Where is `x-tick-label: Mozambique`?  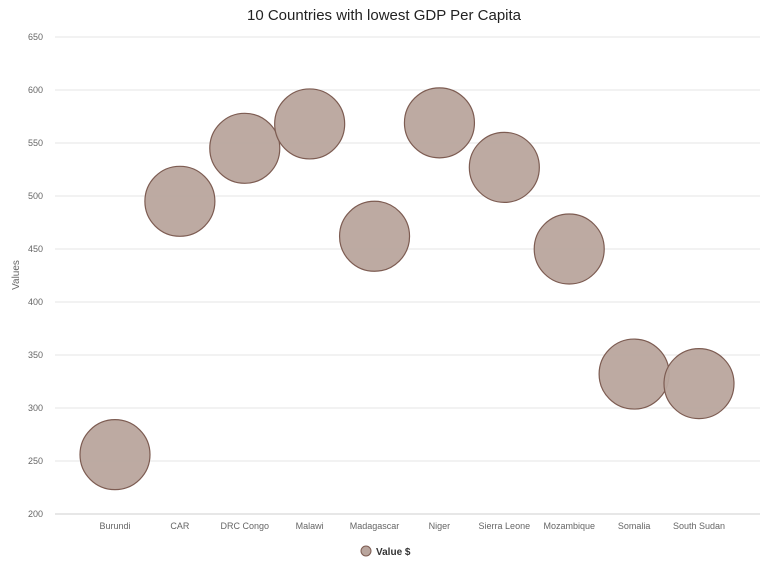 x-tick-label: Mozambique is located at coordinates (569, 526).